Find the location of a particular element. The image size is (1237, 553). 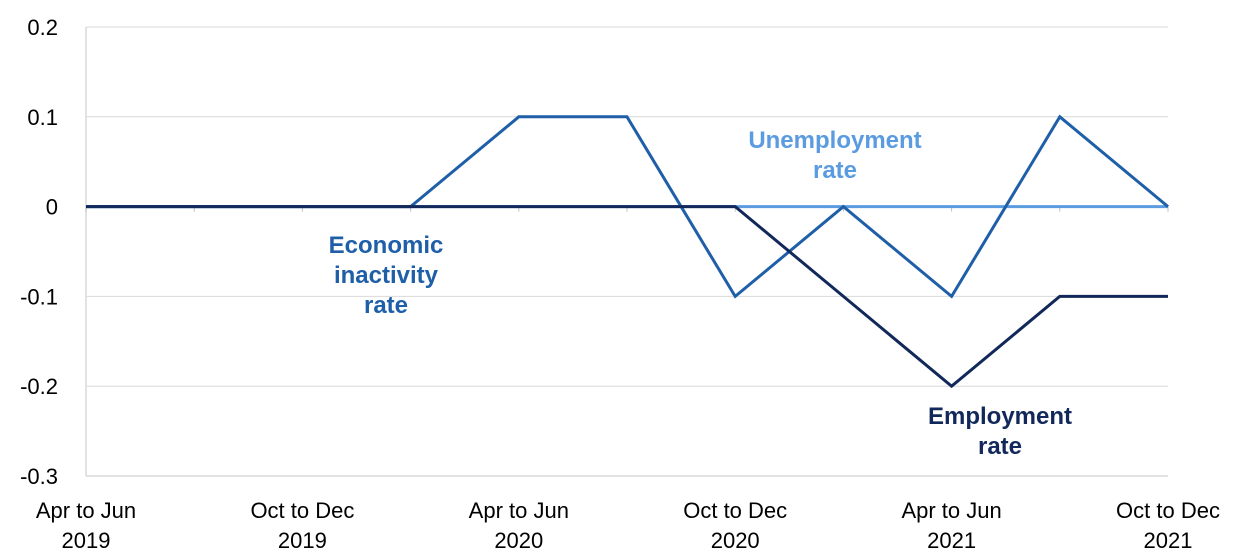

y-tick-label: -0.3 is located at coordinates (39, 476).